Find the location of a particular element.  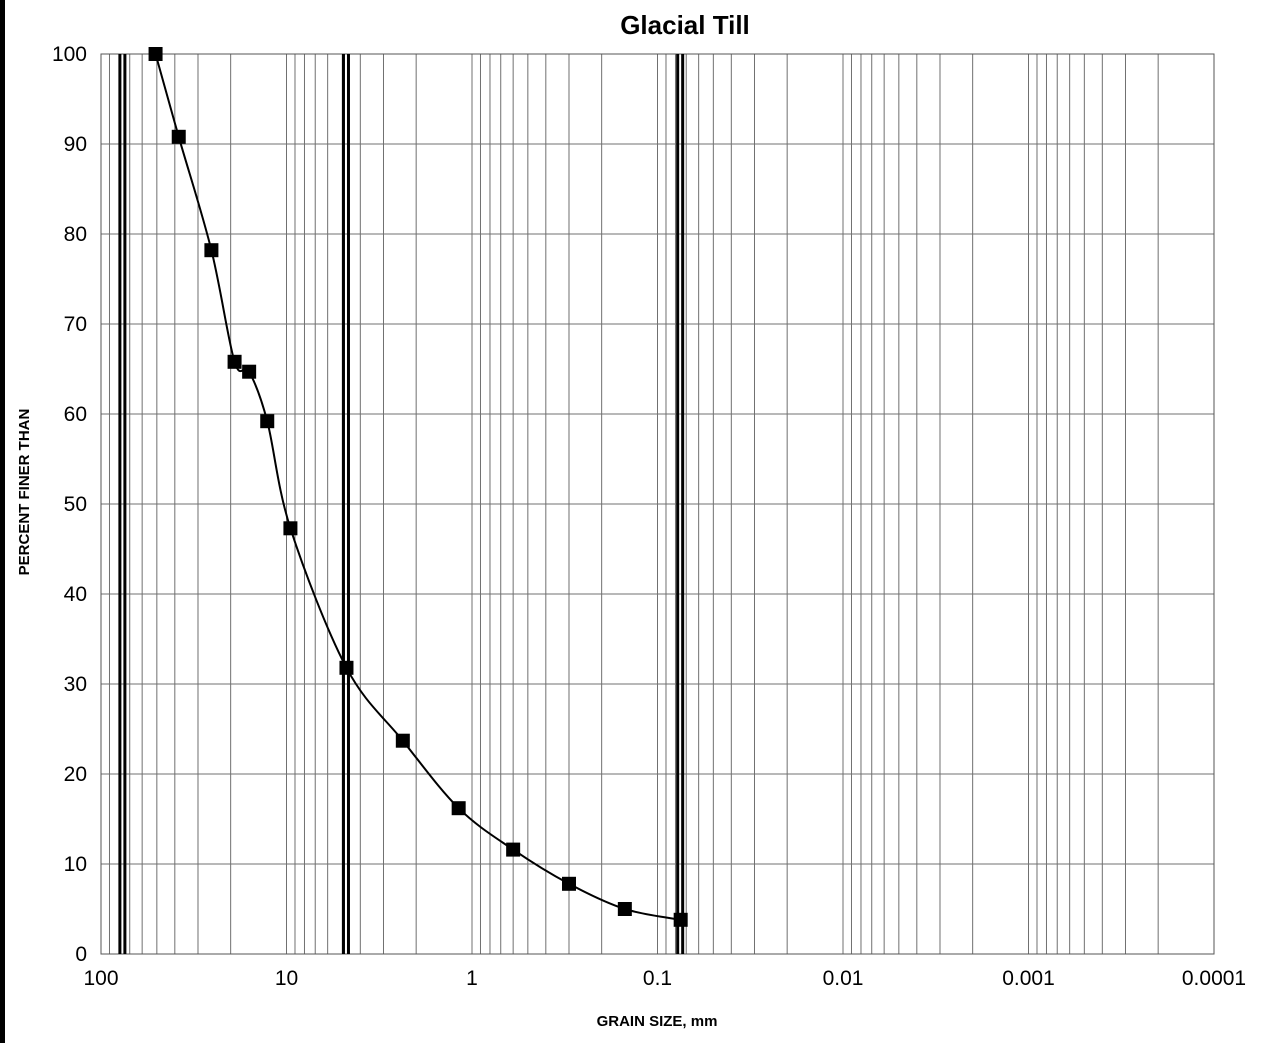

y-tick-labels: 0 10 20 30 40 50 60 70 80 90 100 is located at coordinates (69, 504).